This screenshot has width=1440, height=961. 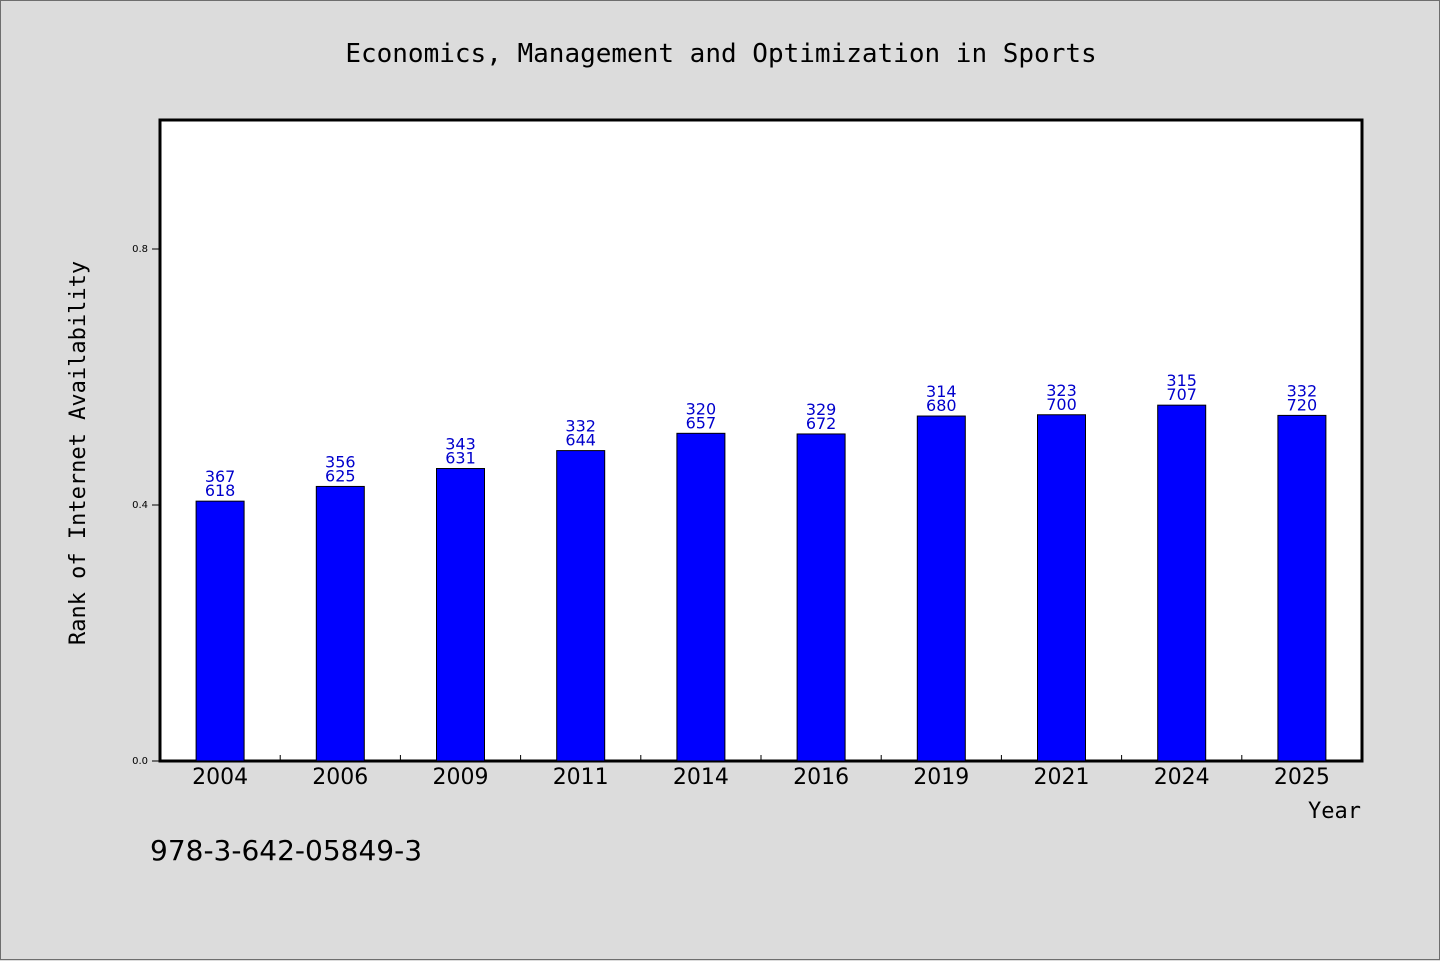 What do you see at coordinates (1302, 390) in the screenshot?
I see `data-label-2025-0: 332` at bounding box center [1302, 390].